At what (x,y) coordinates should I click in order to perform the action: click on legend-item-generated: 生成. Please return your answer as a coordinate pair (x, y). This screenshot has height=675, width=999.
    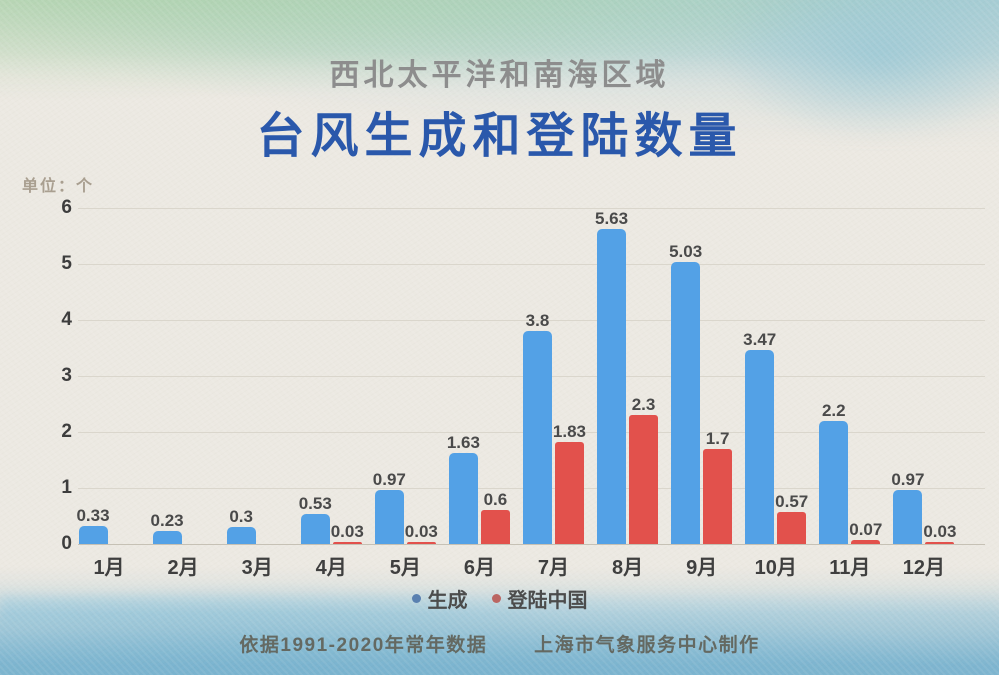
    Looking at the image, I should click on (439, 598).